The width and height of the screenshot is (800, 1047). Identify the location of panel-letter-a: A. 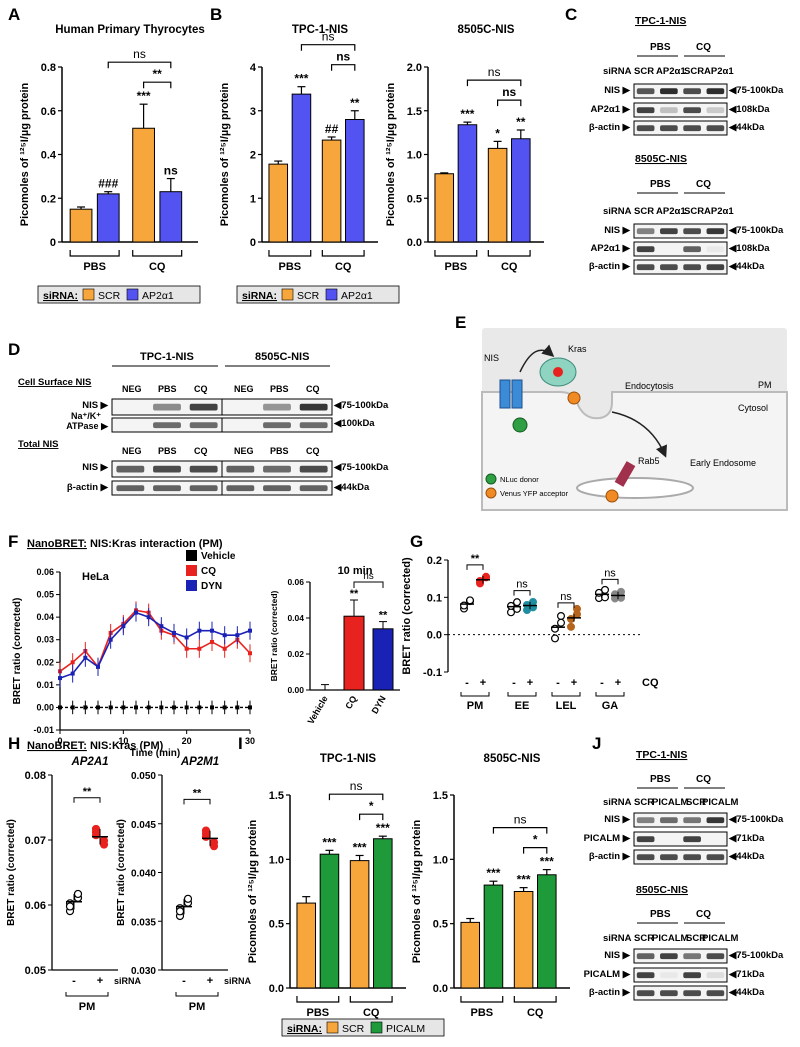
(14, 14).